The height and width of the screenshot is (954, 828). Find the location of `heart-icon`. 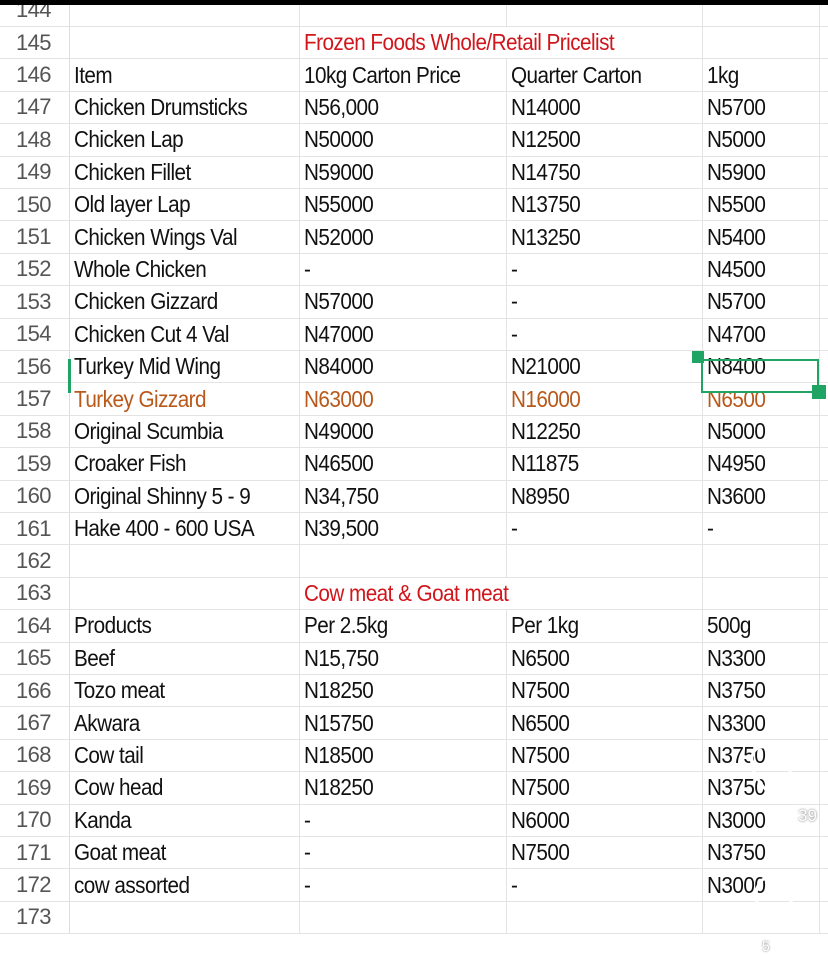

heart-icon is located at coordinates (772, 772).